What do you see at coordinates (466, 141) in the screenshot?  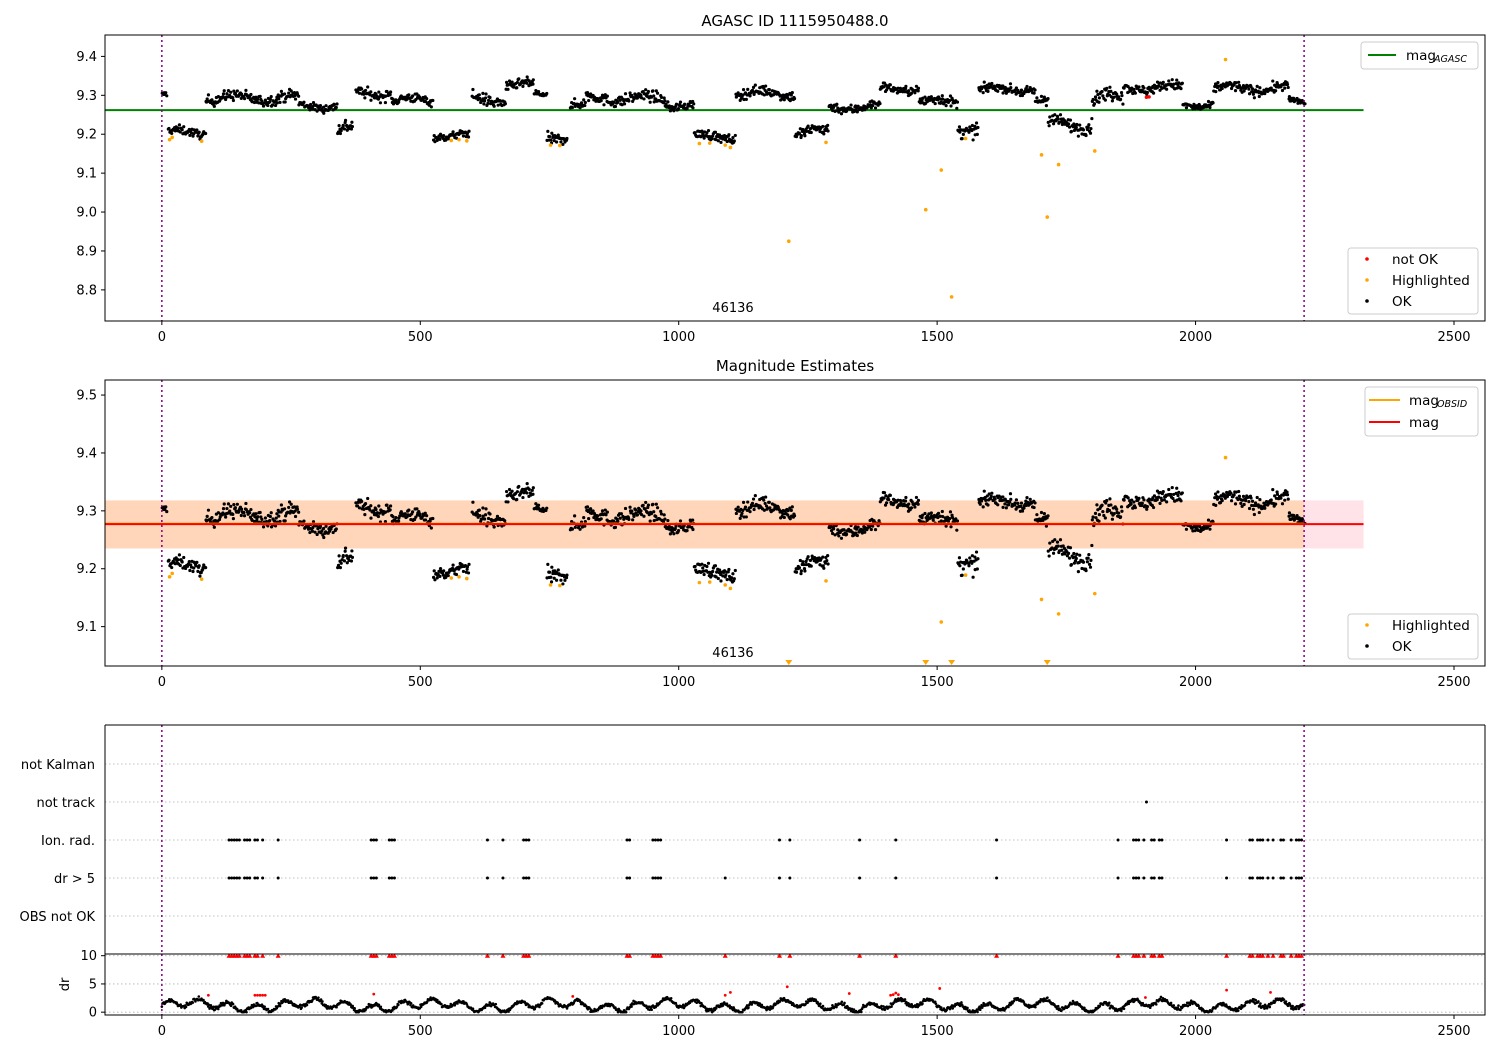 I see `highlighted-point` at bounding box center [466, 141].